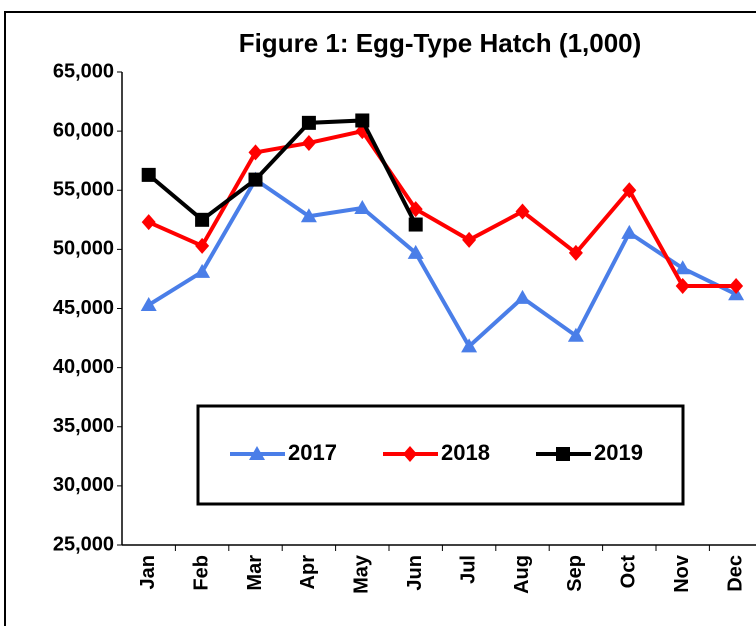 Image resolution: width=756 pixels, height=626 pixels. I want to click on series-line, so click(282, 172).